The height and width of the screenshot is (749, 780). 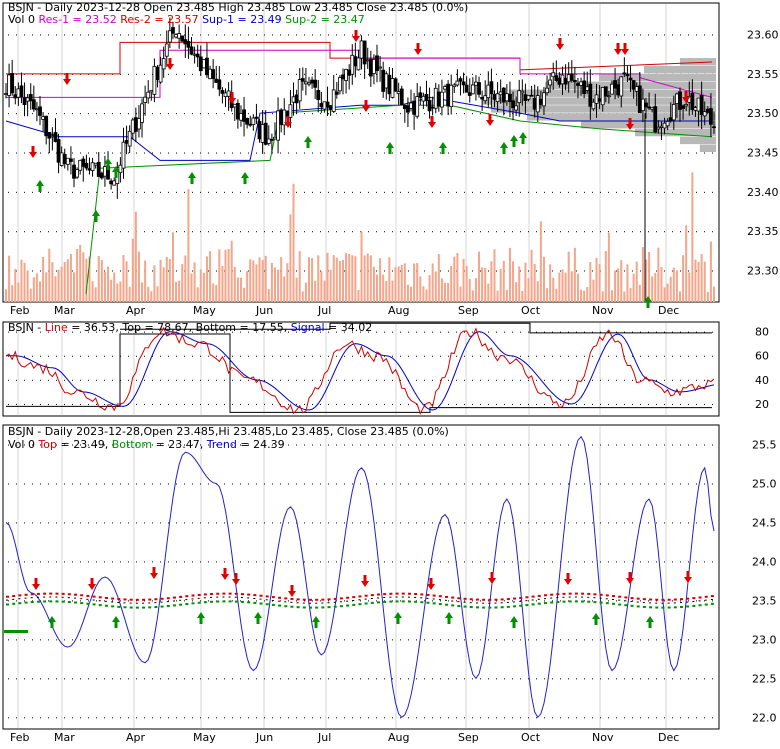 I want to click on y-tick-label: 40, so click(x=762, y=380).